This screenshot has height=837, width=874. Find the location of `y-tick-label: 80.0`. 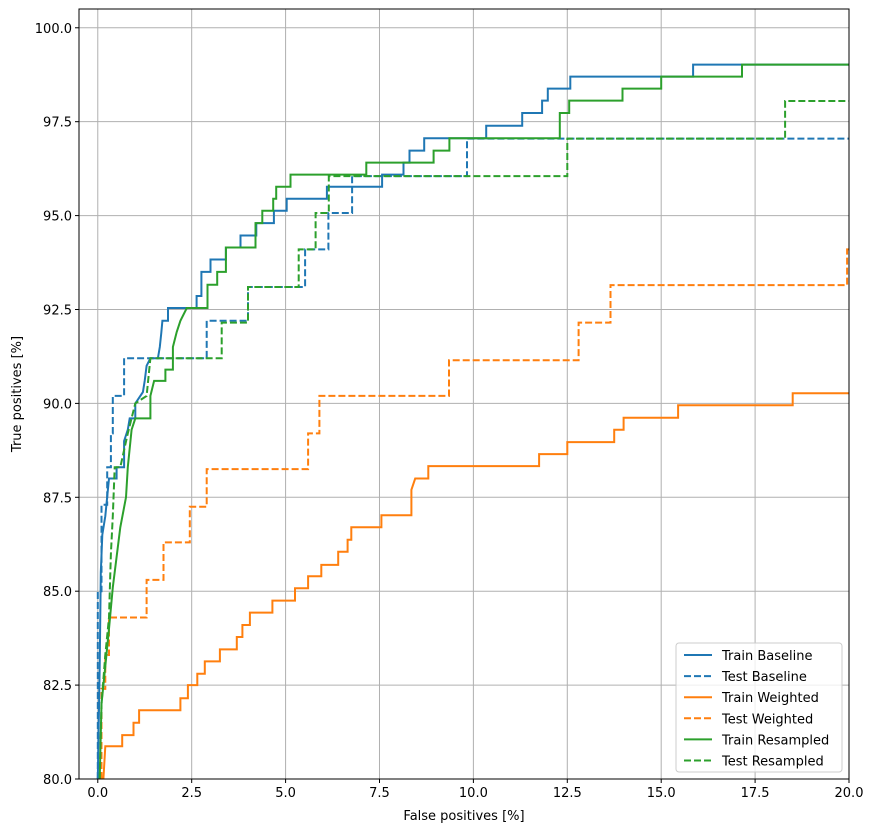

y-tick-label: 80.0 is located at coordinates (57, 780).